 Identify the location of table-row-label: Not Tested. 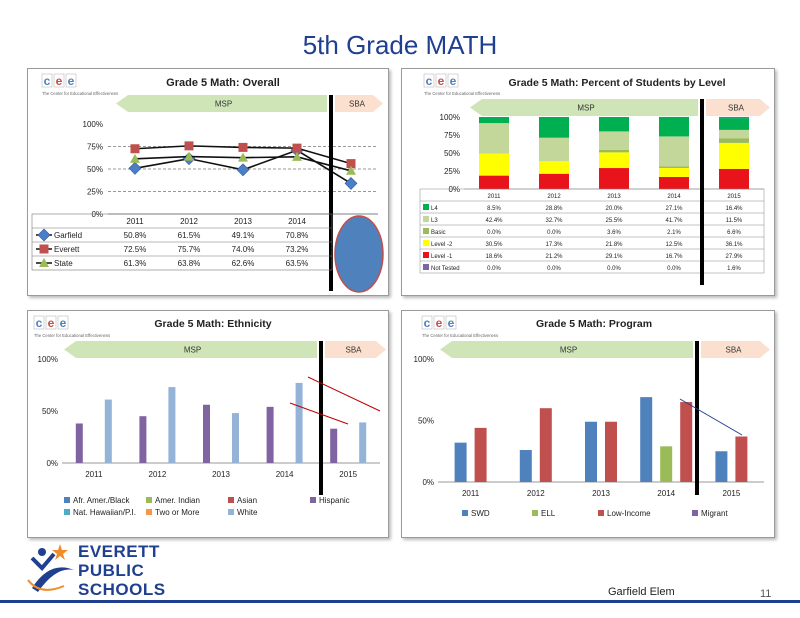
(445, 269).